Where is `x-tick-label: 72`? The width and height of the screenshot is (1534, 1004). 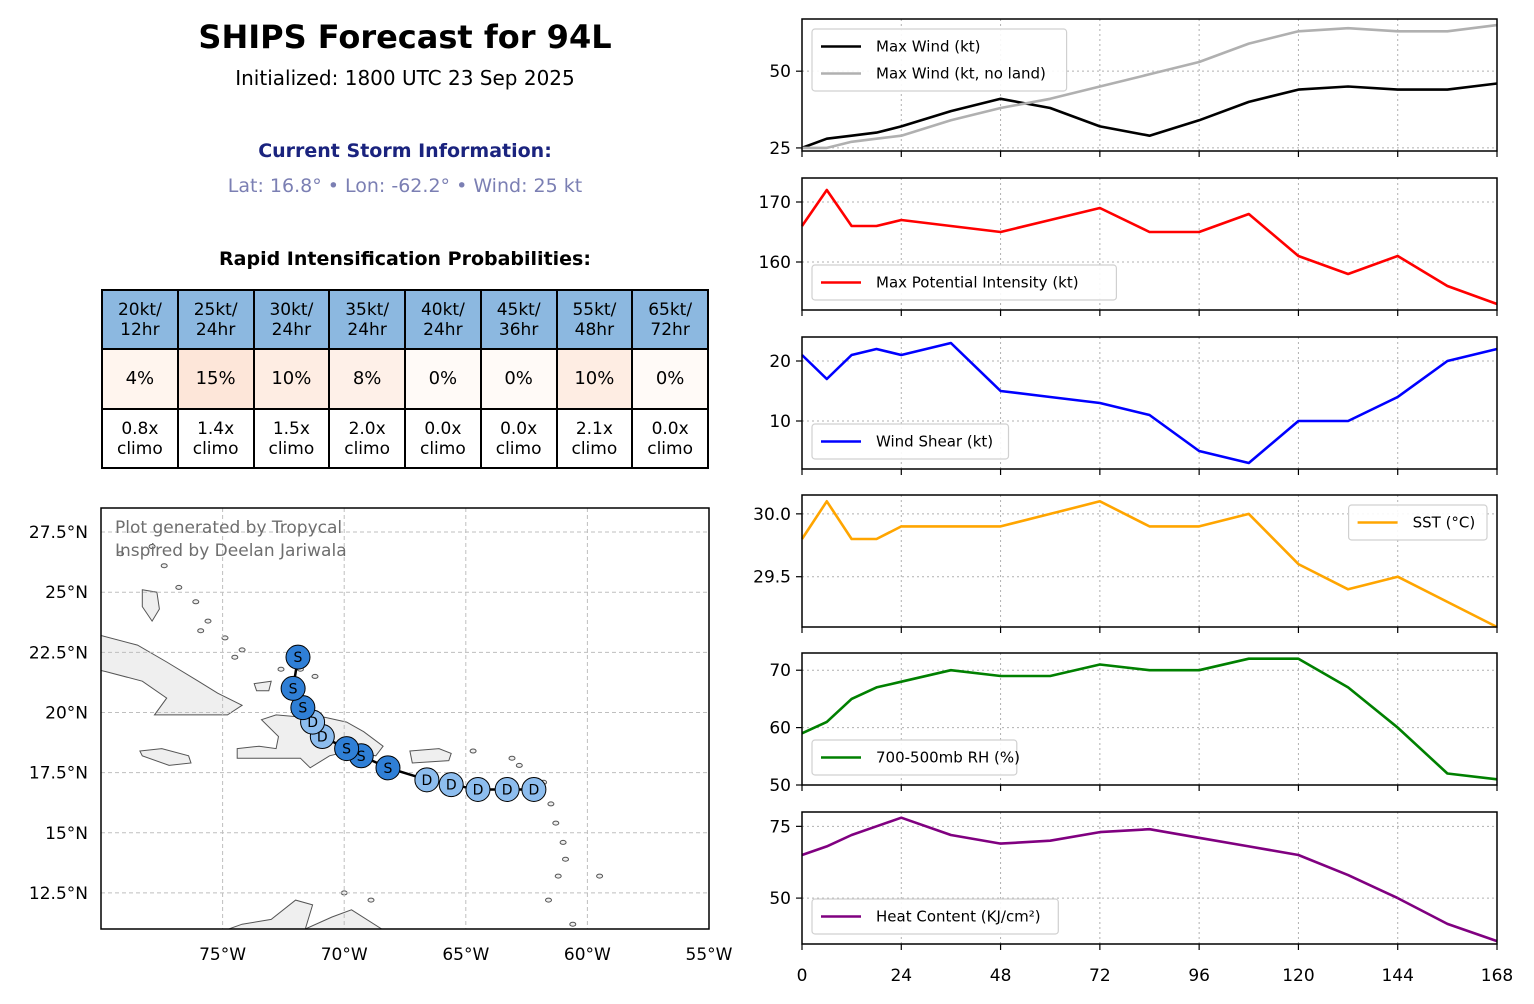 x-tick-label: 72 is located at coordinates (1100, 976).